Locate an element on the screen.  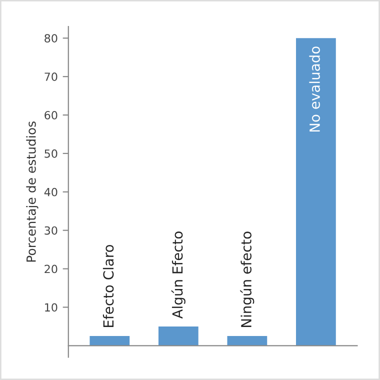
y-tick-label: 50 is located at coordinates (51, 153).